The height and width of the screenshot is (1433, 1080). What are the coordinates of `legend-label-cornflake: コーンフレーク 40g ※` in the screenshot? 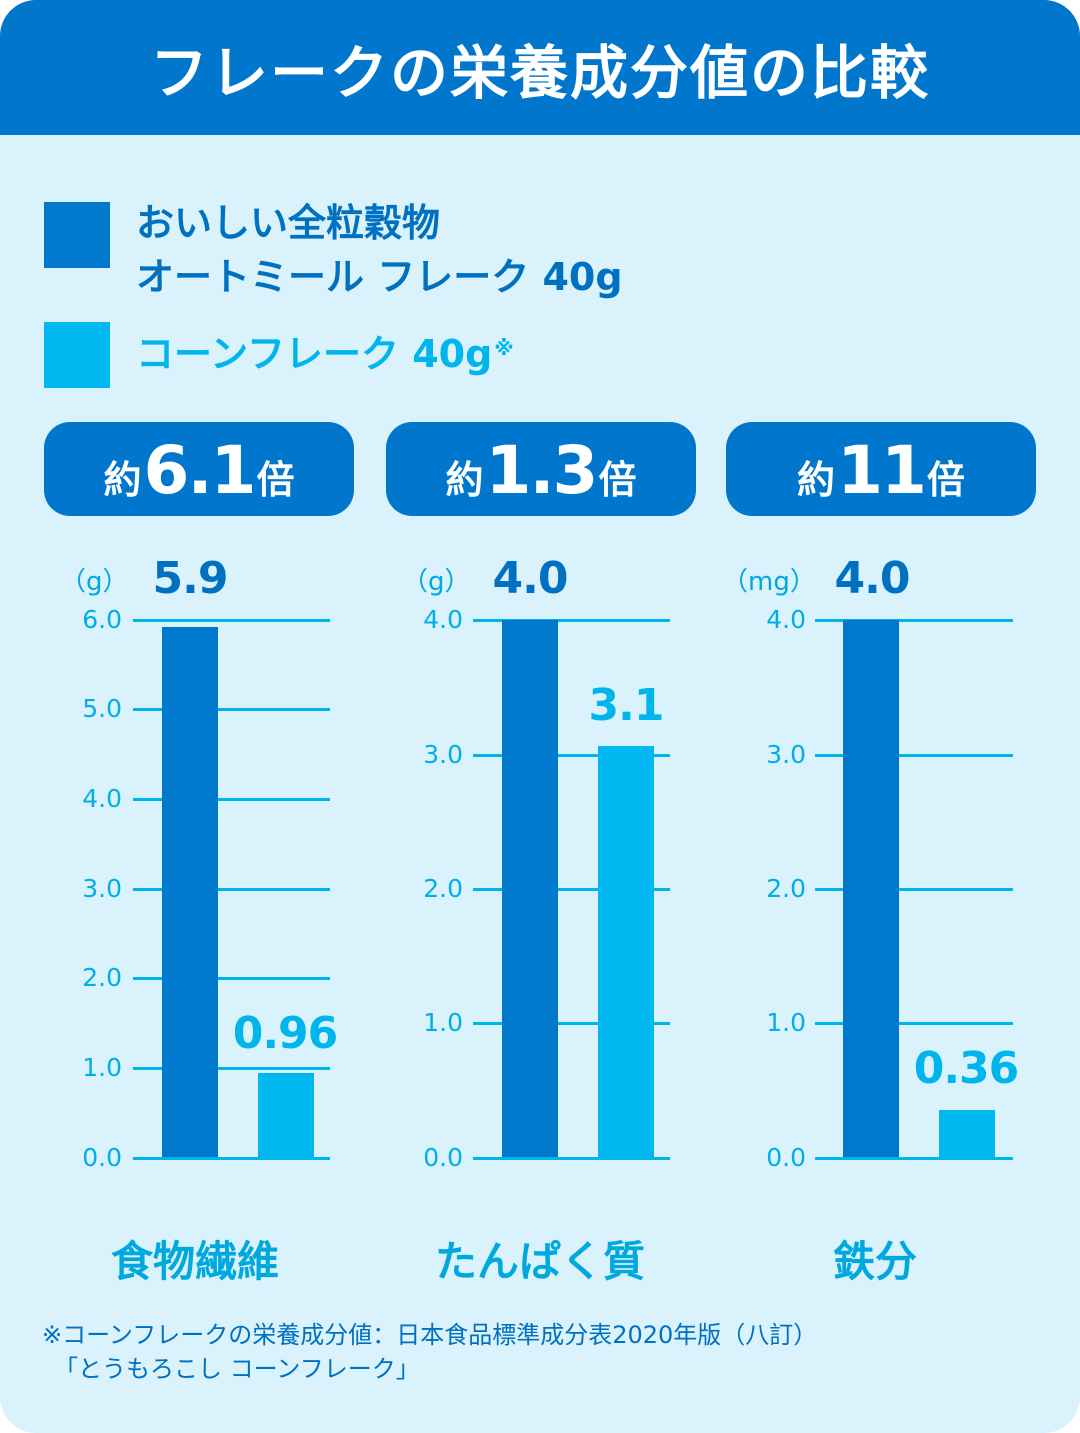 It's located at (325, 354).